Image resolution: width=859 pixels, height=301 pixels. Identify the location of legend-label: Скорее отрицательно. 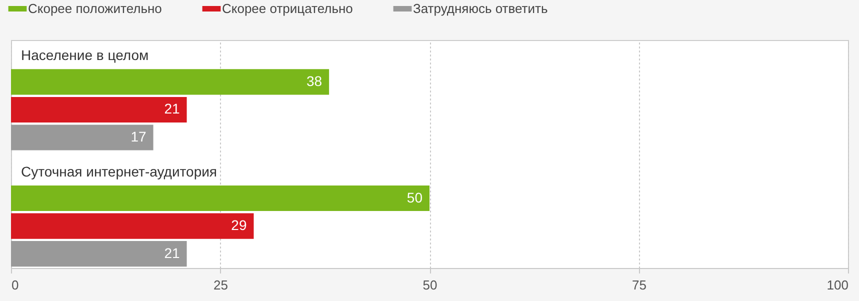
(287, 8).